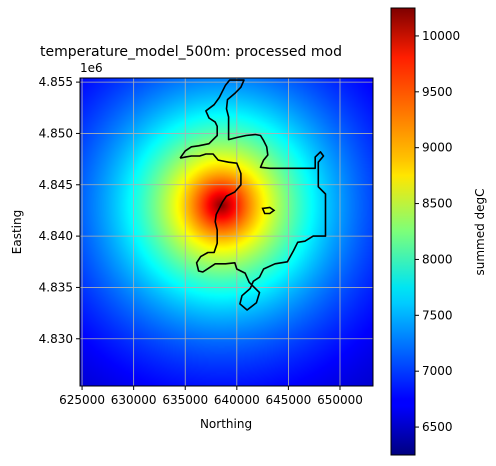 Image resolution: width=496 pixels, height=466 pixels. What do you see at coordinates (56, 133) in the screenshot?
I see `y-tick-label: 4.850` at bounding box center [56, 133].